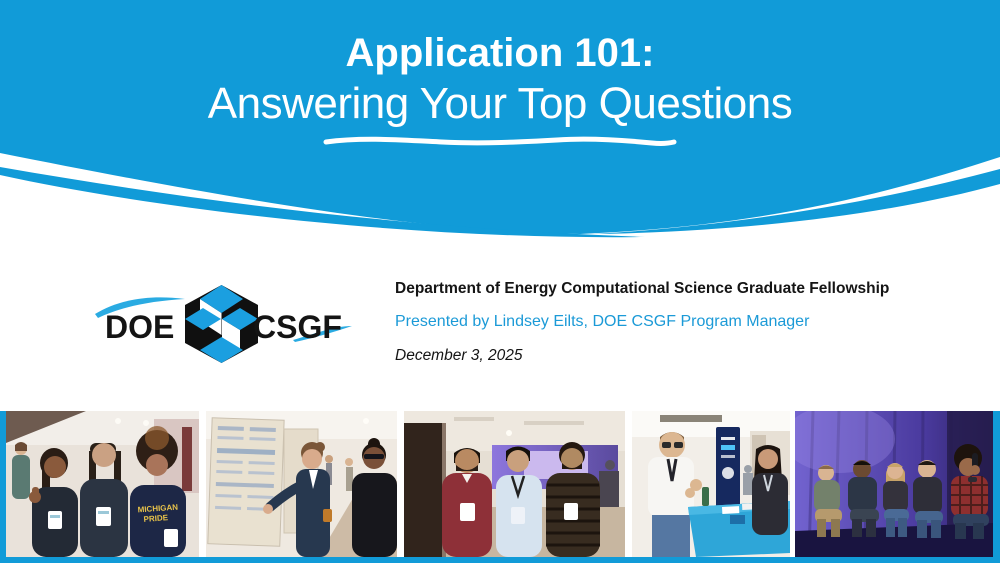 The image size is (1000, 563). I want to click on strip-bottom-border, so click(500, 560).